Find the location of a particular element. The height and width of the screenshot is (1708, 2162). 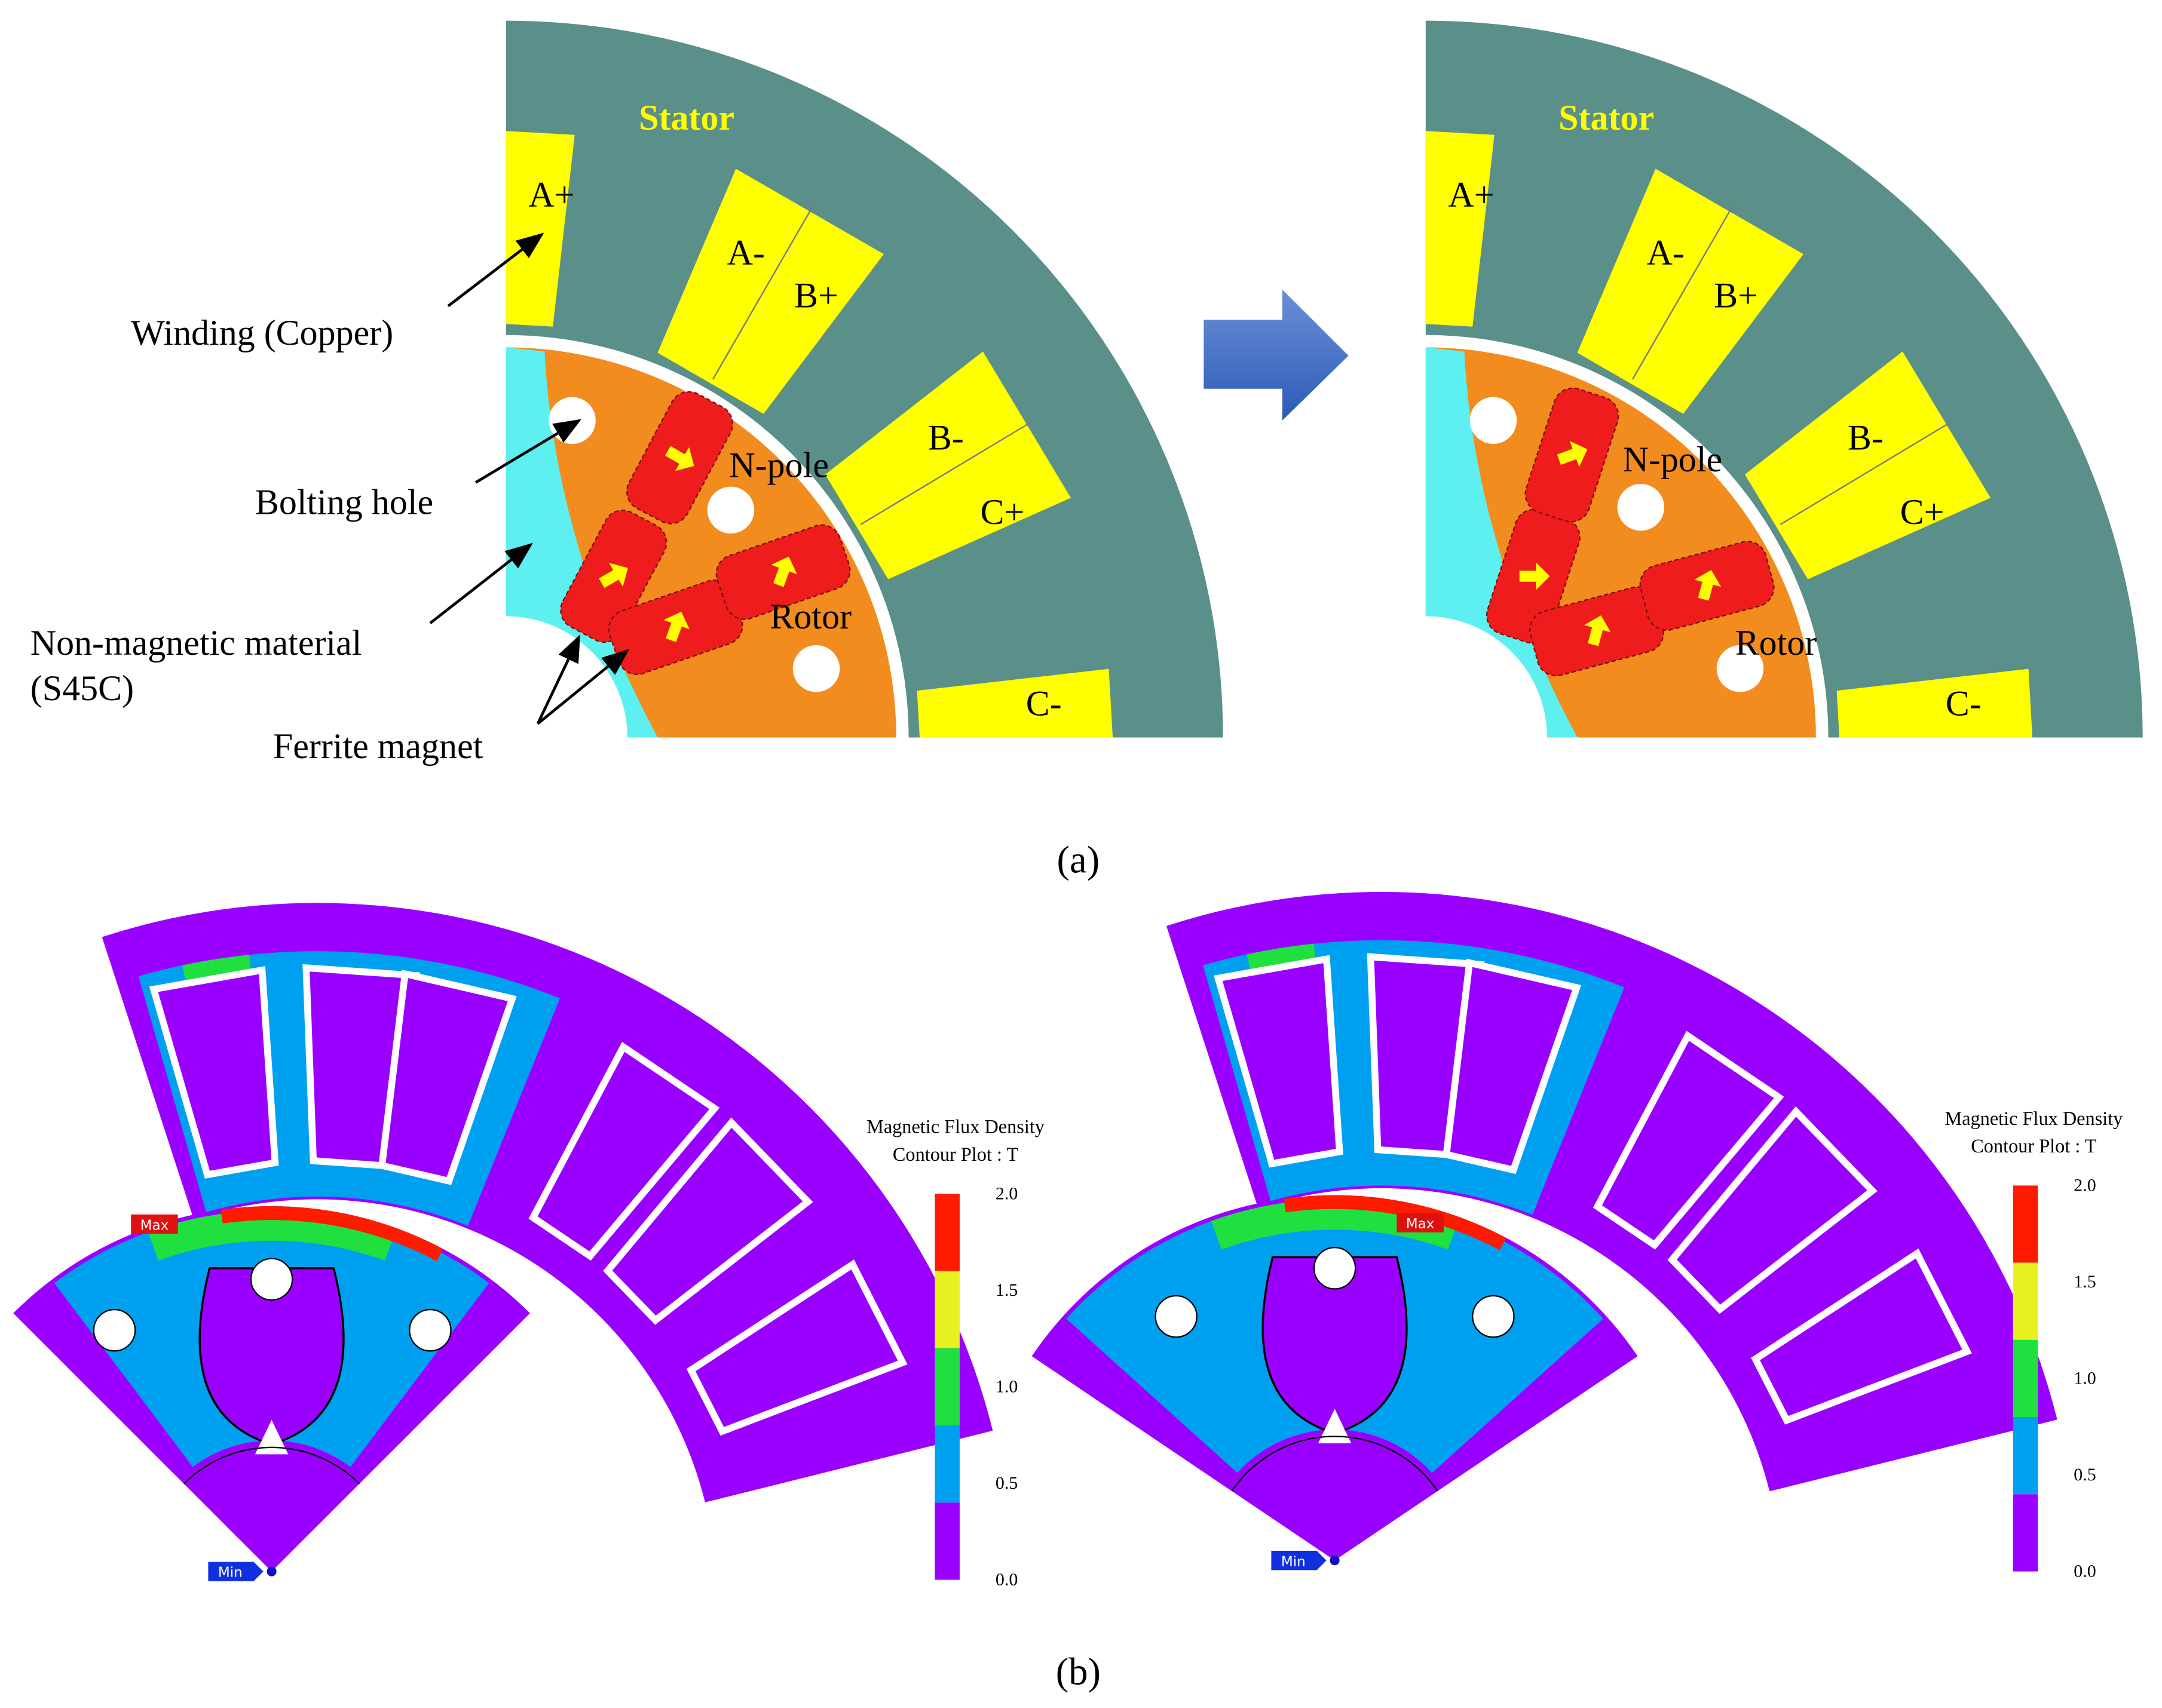

callout-text: (S45C) is located at coordinates (82, 688).